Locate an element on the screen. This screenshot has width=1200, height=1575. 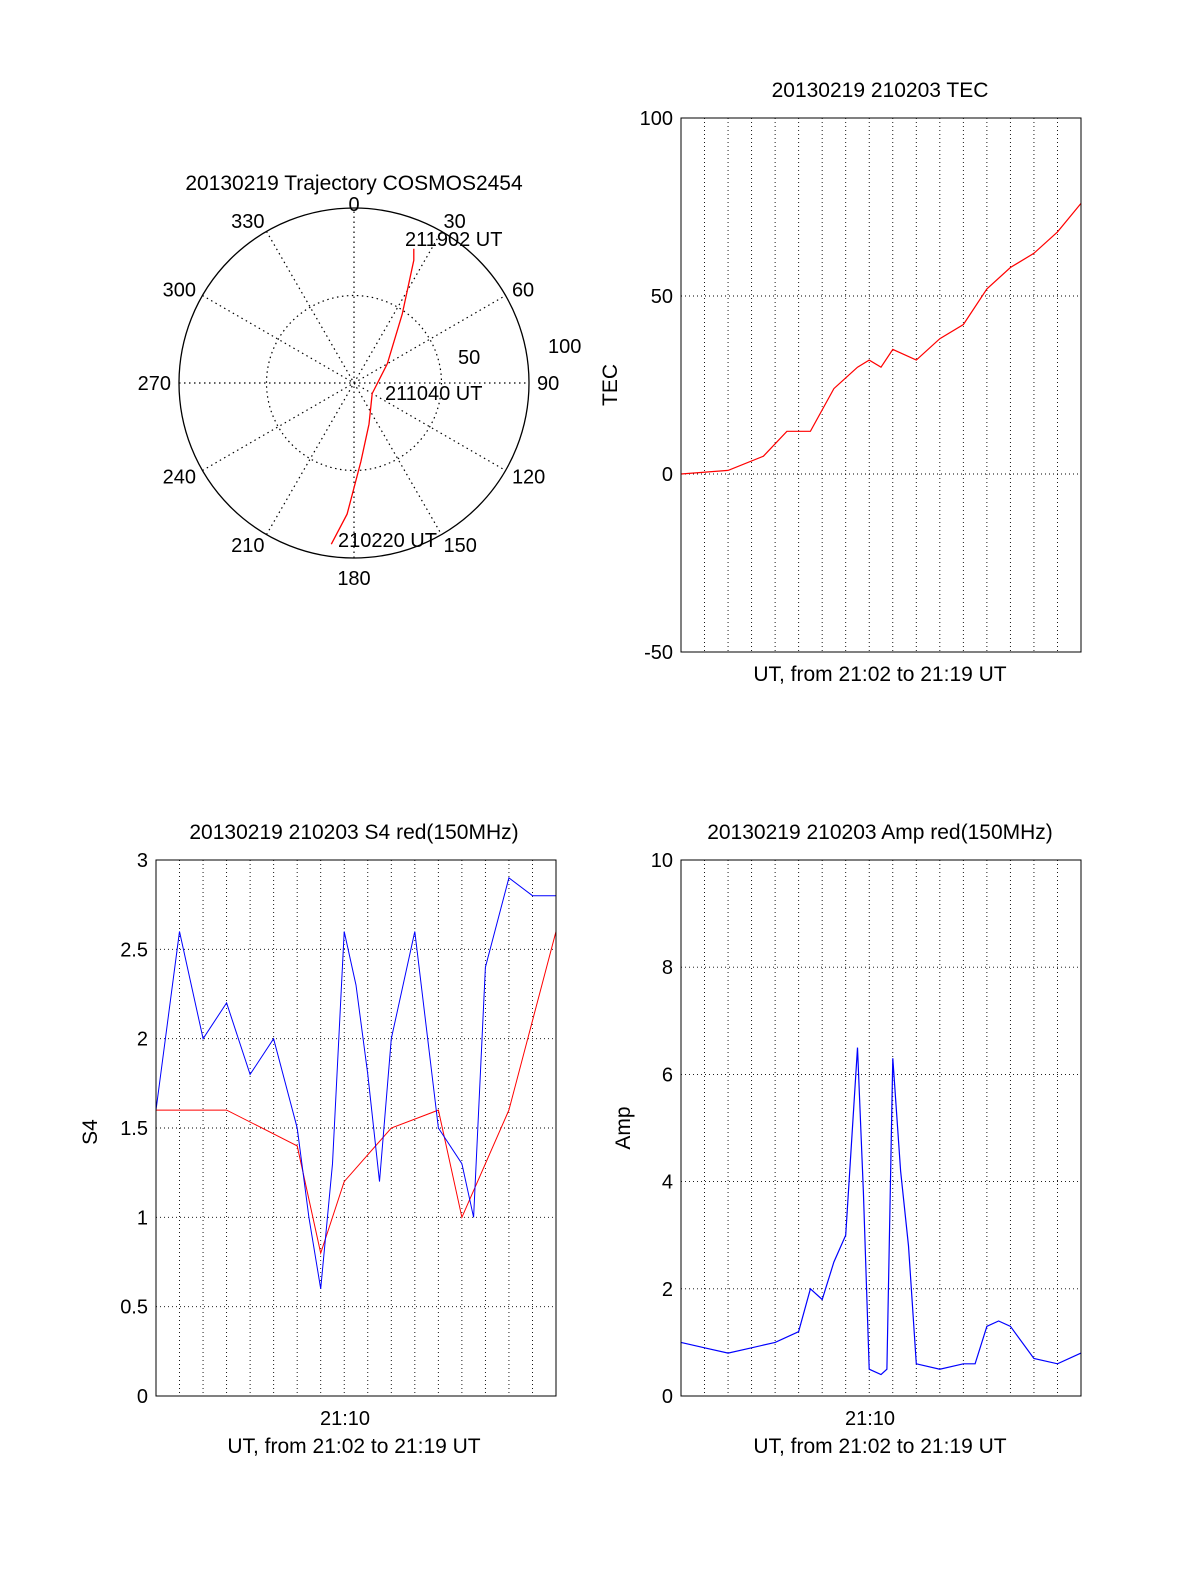
amp-x-axis-label: UT, from 21:02 to 21:19 UT is located at coordinates (879, 1446).